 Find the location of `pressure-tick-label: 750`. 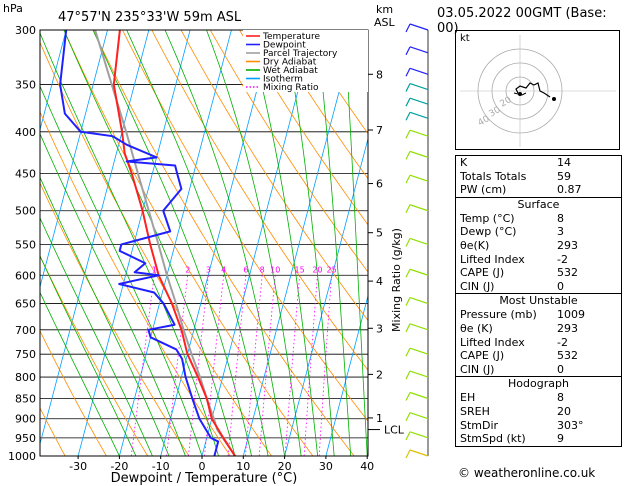

pressure-tick-label: 750 is located at coordinates (25, 354).